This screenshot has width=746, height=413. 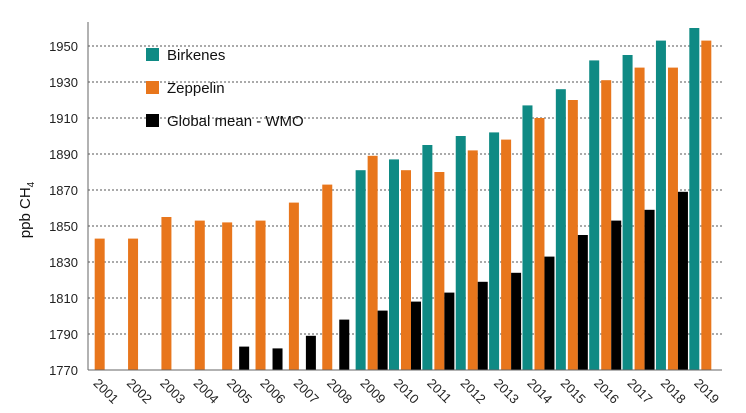 I want to click on x-tick-label: 2003, so click(x=172, y=391).